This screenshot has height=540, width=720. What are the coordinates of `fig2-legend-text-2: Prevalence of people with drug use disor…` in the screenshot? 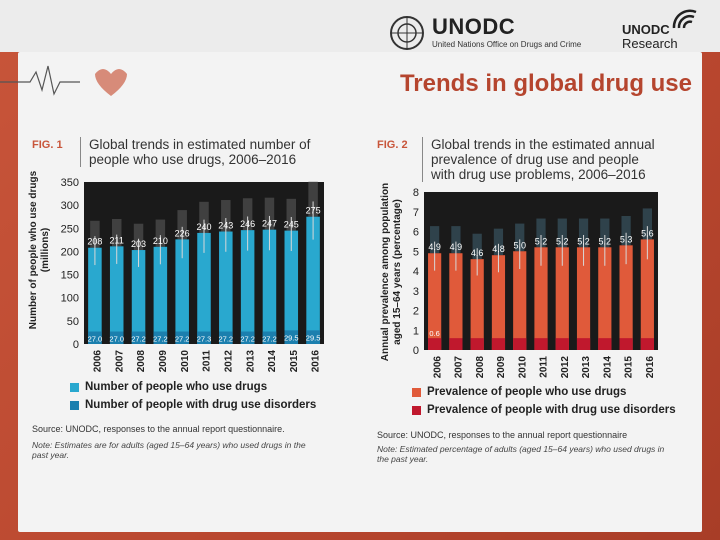 It's located at (551, 410).